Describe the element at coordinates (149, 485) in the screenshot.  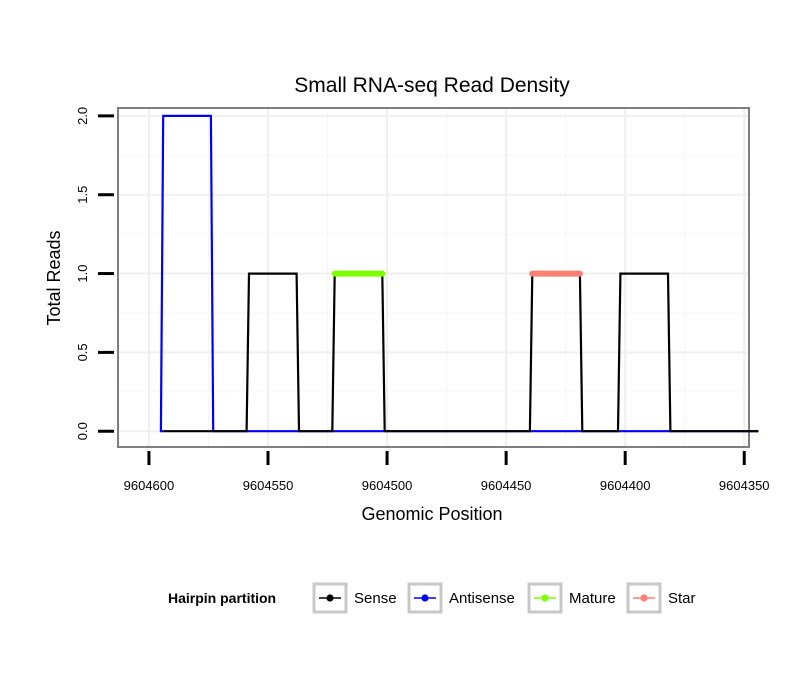
I see `x-tick-label: 9604600` at that location.